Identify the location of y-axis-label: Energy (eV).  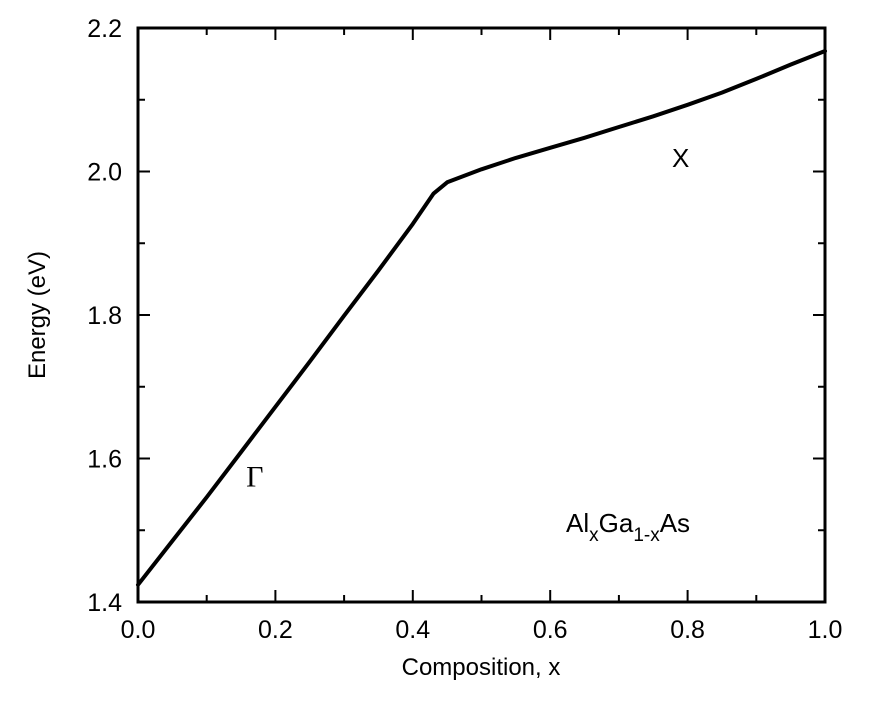
(37, 315).